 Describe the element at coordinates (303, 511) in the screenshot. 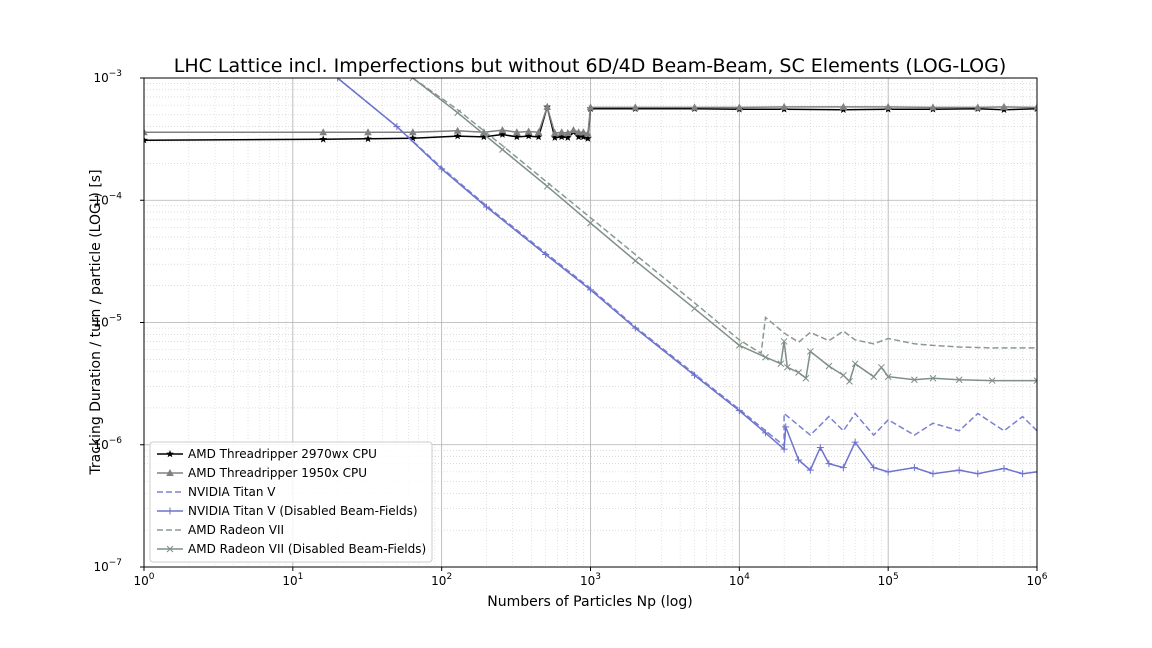

I see `legend-label: NVIDIA Titan V (Disabled Beam-Fields)` at that location.